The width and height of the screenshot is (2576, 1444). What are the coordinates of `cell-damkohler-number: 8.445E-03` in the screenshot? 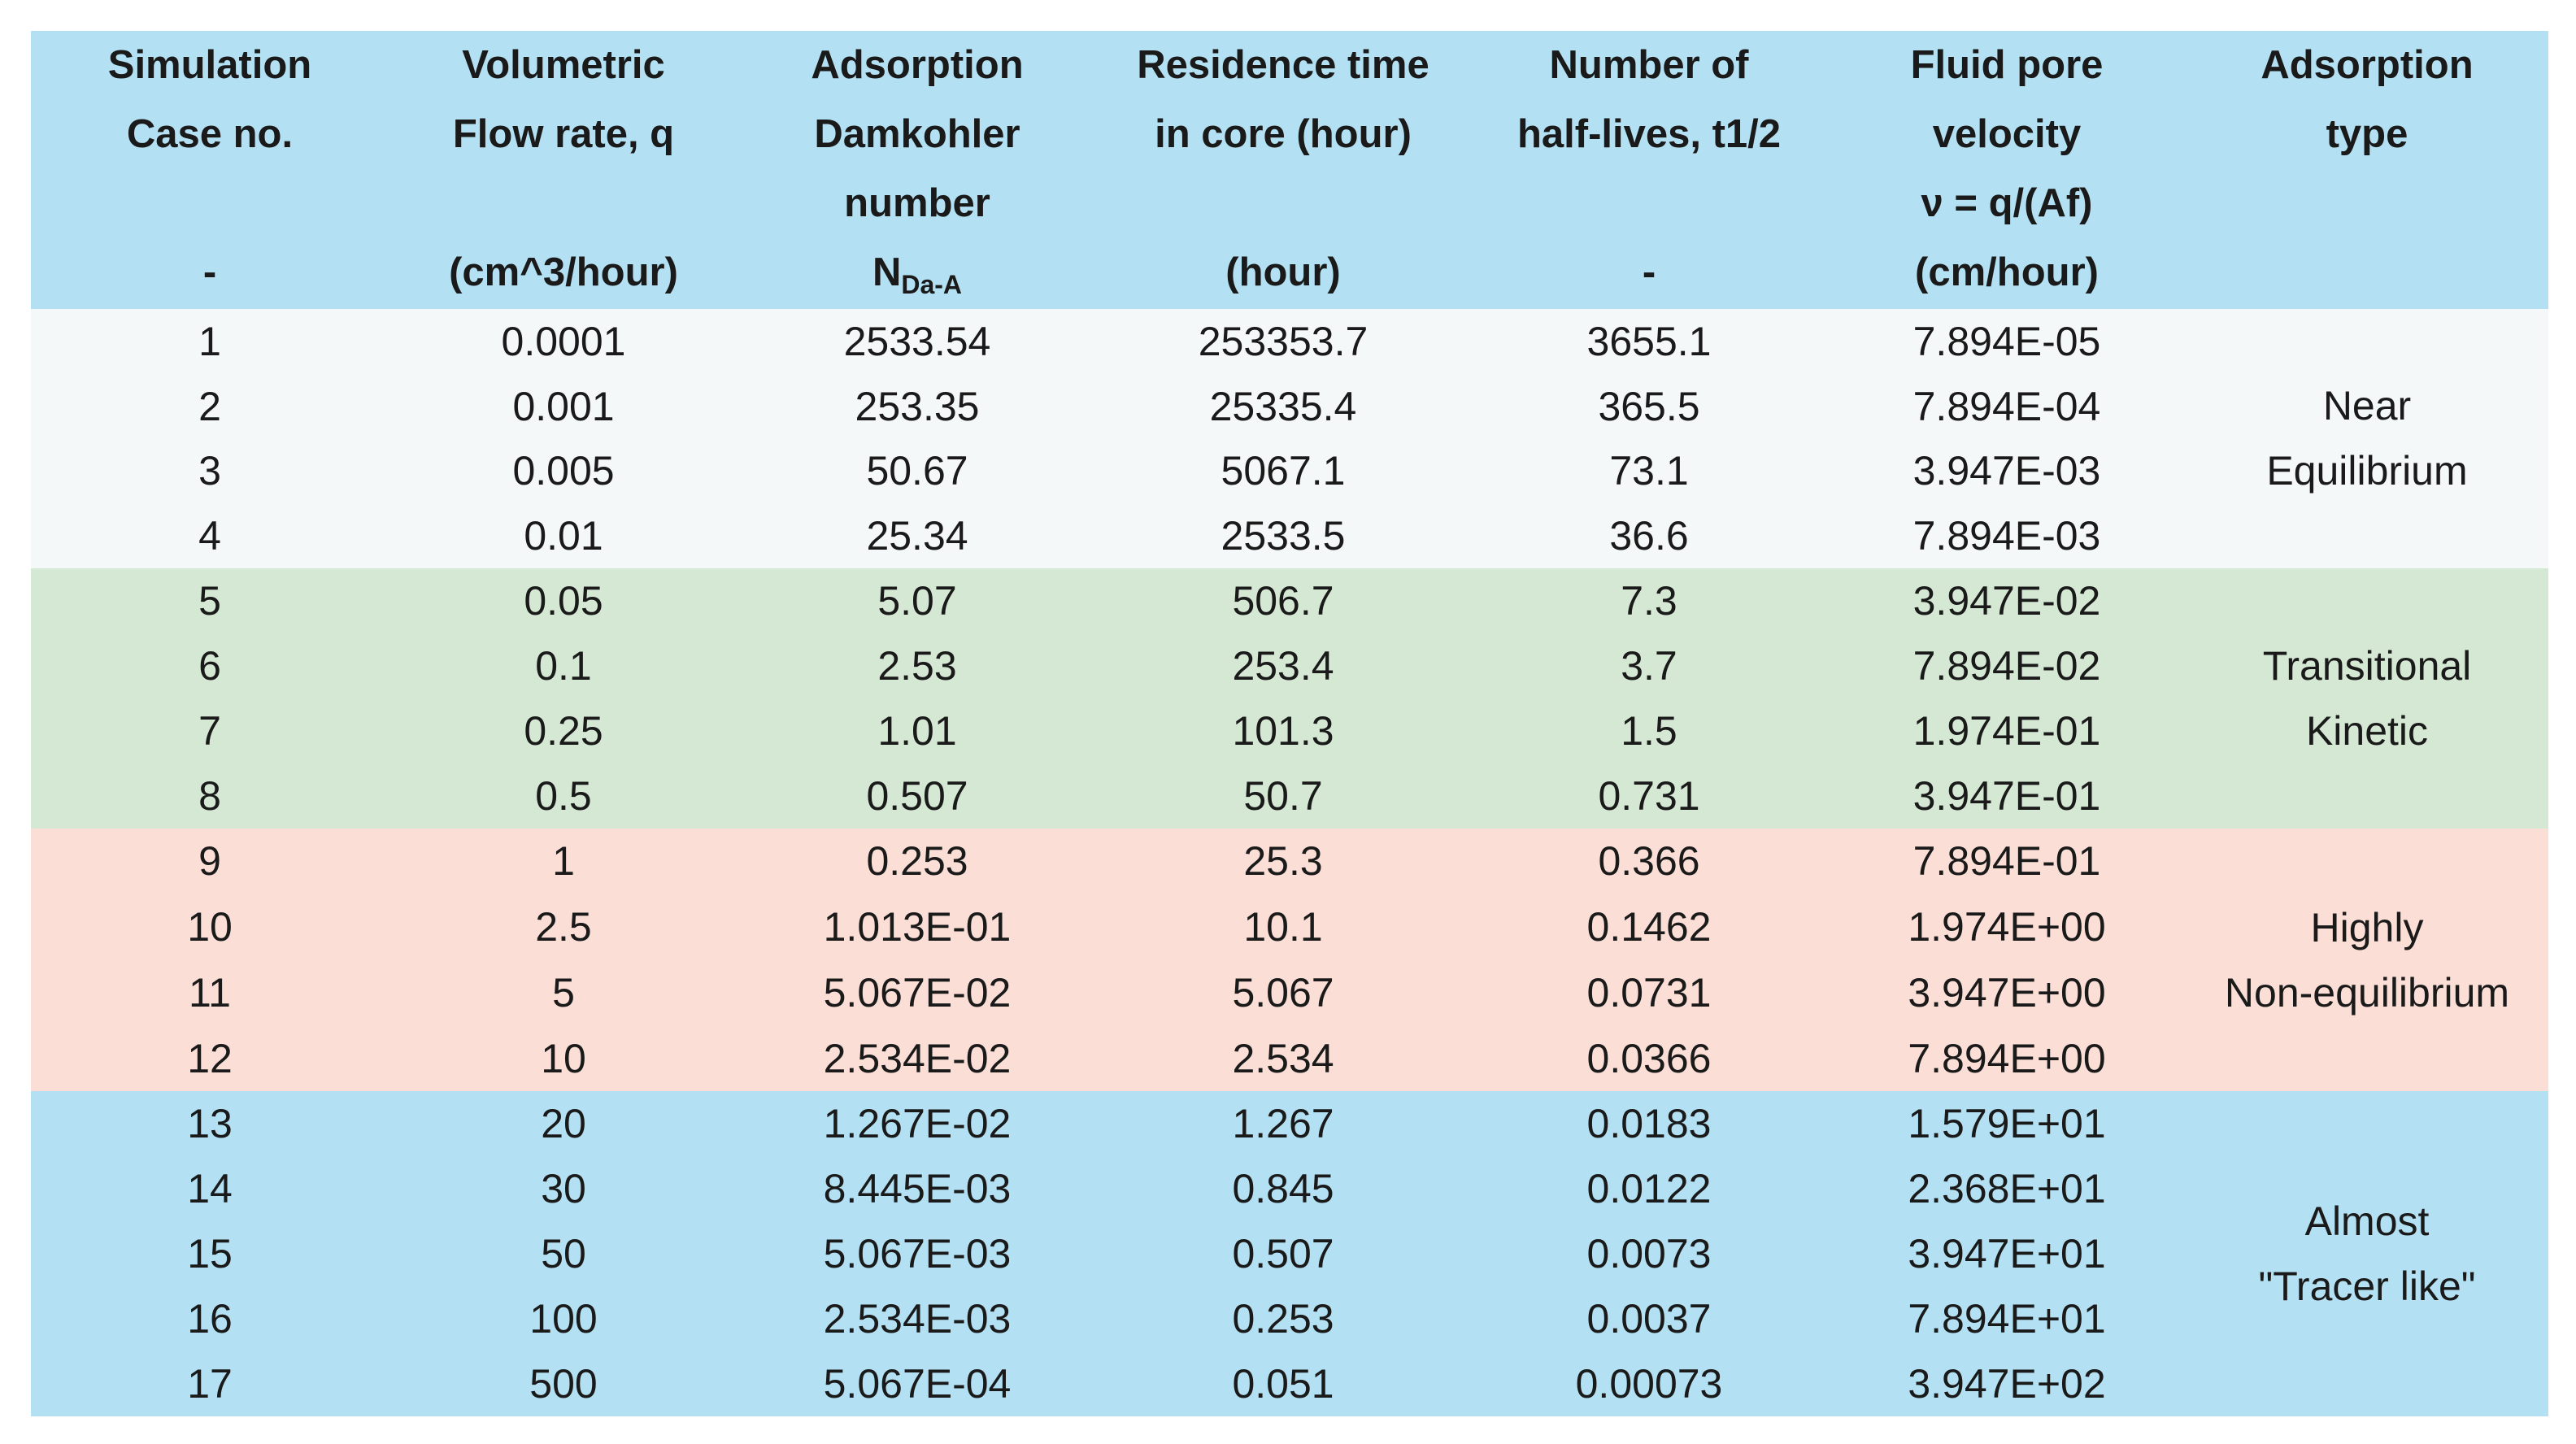 It's located at (917, 1189).